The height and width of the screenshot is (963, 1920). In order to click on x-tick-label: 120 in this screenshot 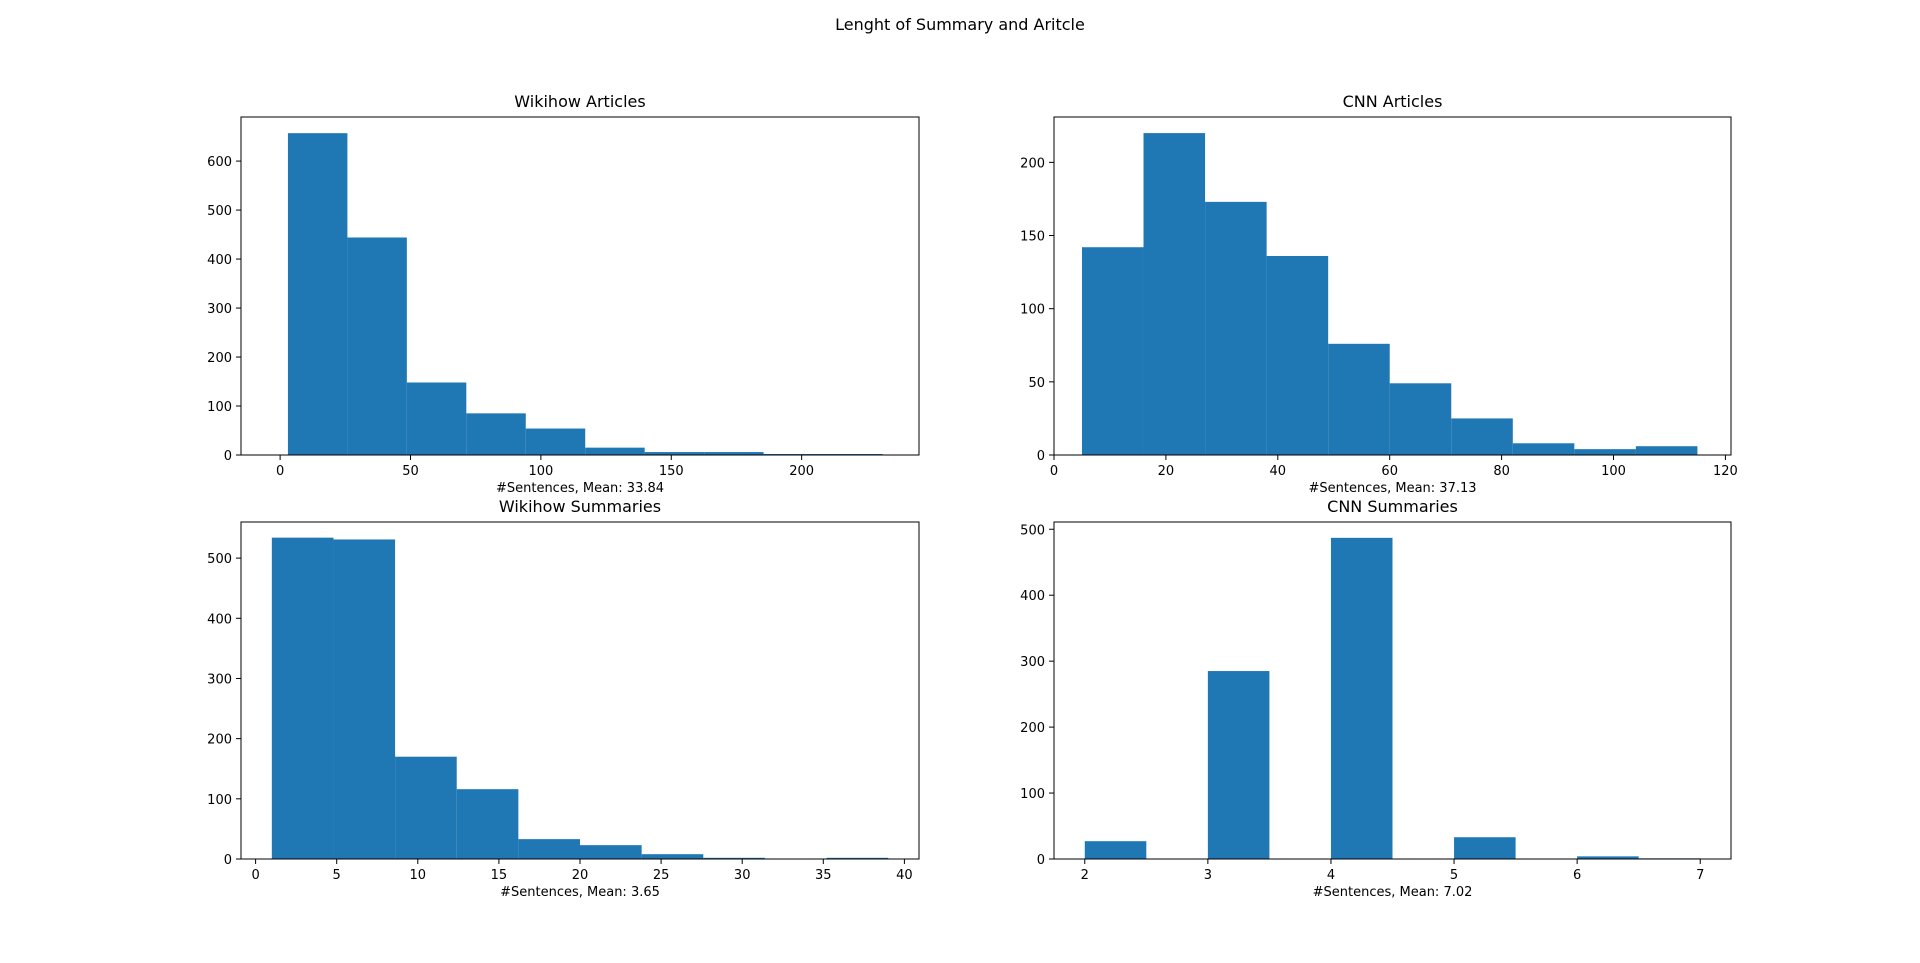, I will do `click(1725, 471)`.